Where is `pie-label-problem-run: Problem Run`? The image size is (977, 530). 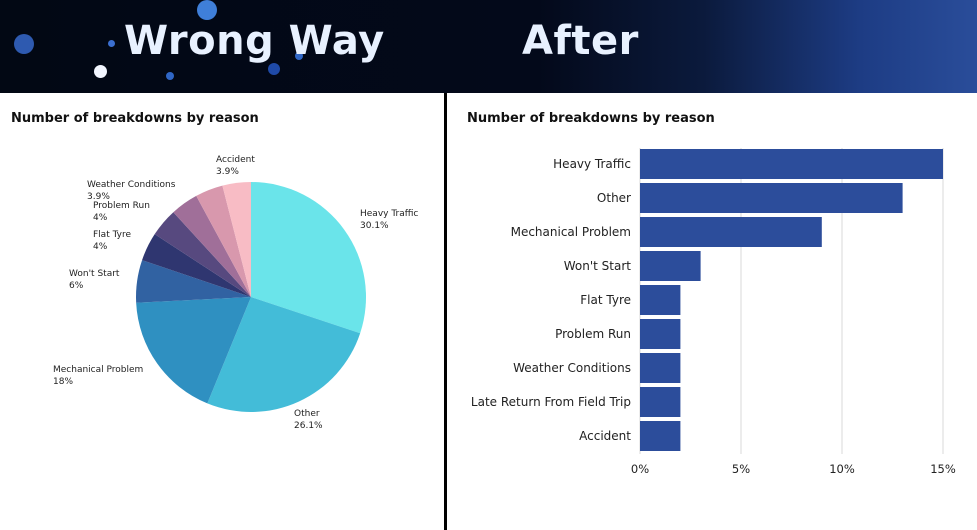 pie-label-problem-run: Problem Run is located at coordinates (121, 206).